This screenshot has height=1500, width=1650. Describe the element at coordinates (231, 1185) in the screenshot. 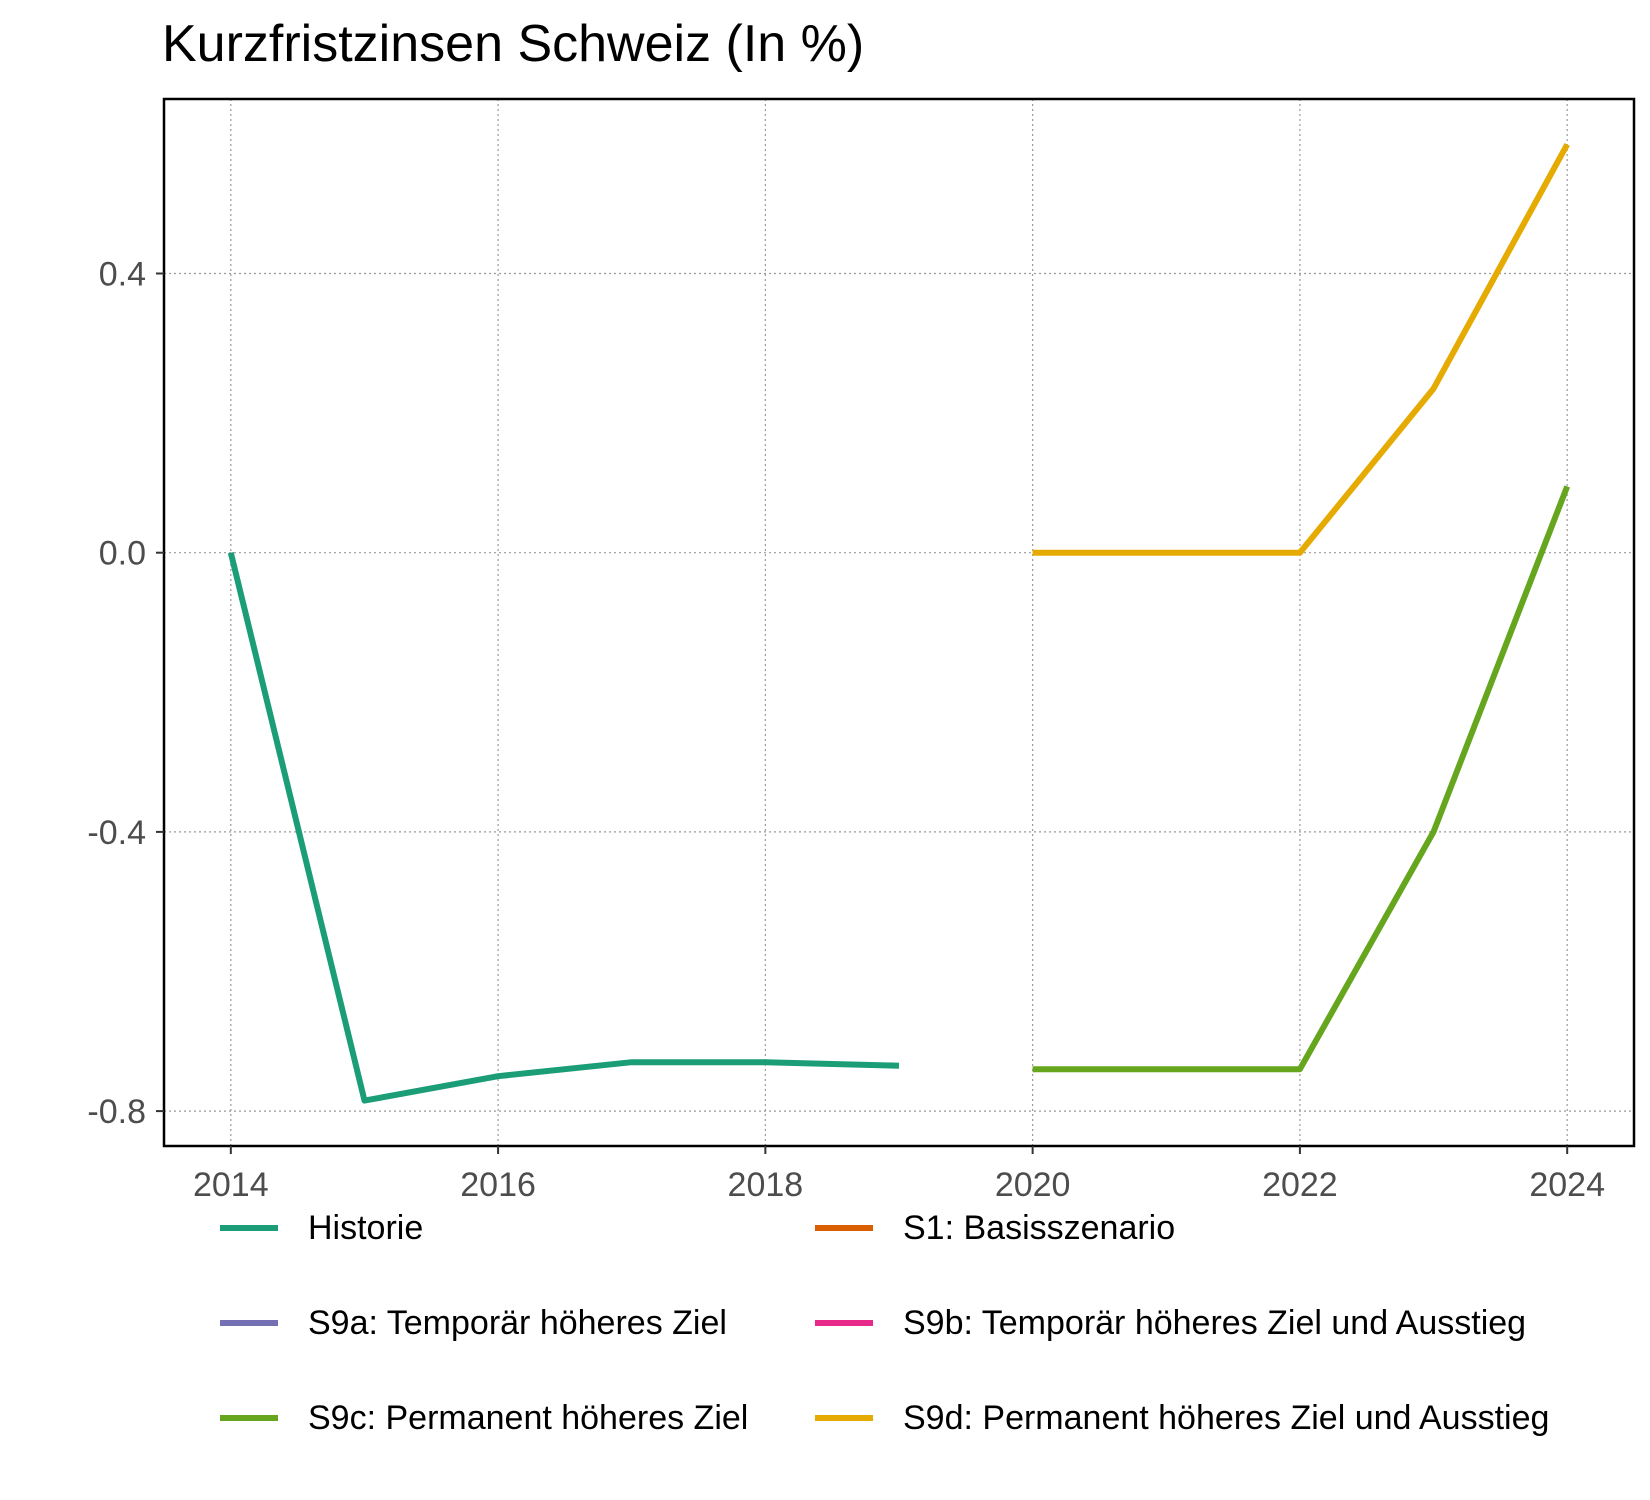

I see `x-tick-label: 2014` at that location.